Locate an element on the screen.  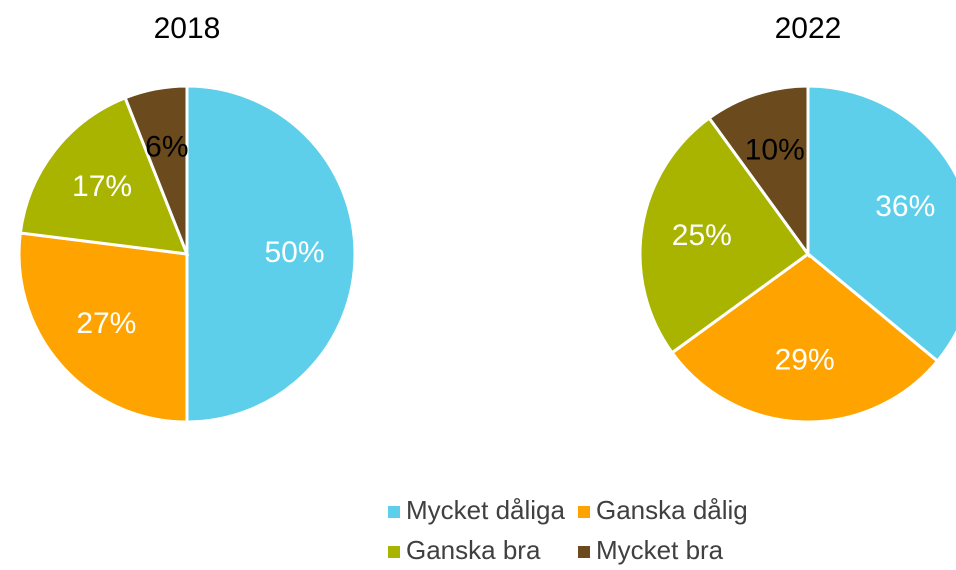
legend-label: Mycket dåliga is located at coordinates (485, 510).